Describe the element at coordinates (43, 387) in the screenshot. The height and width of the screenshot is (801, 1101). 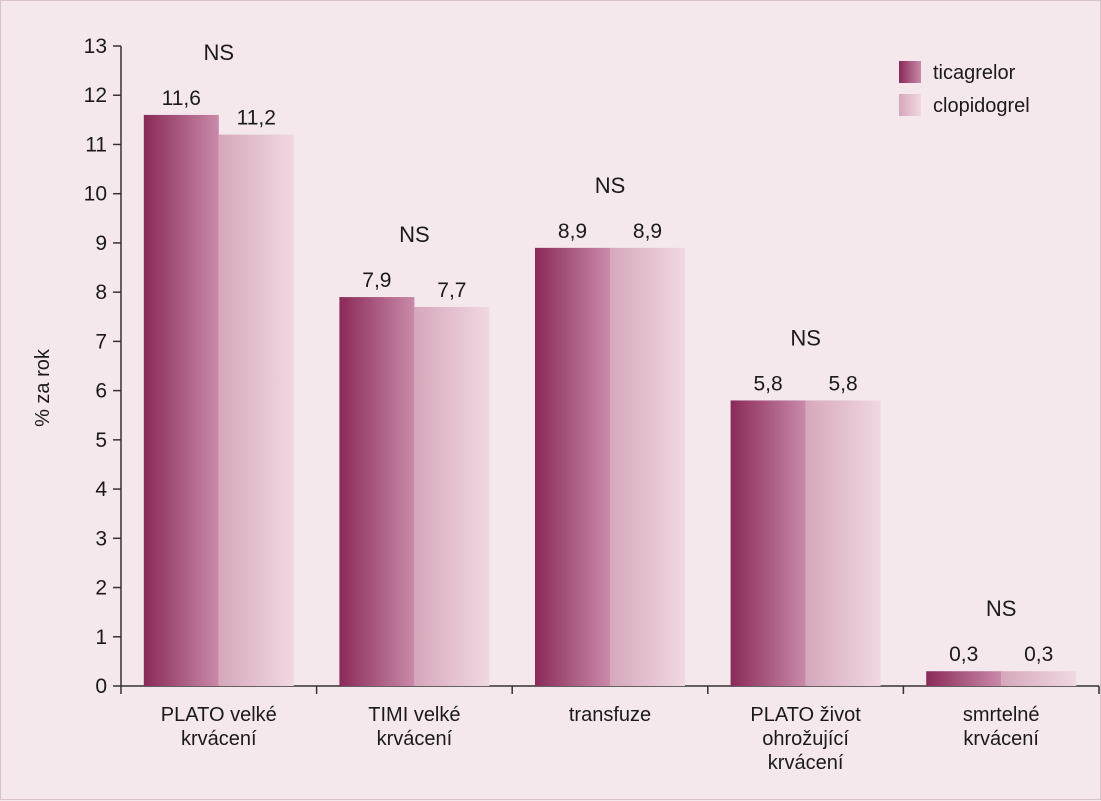
I see `y-axis-label: % za rok` at that location.